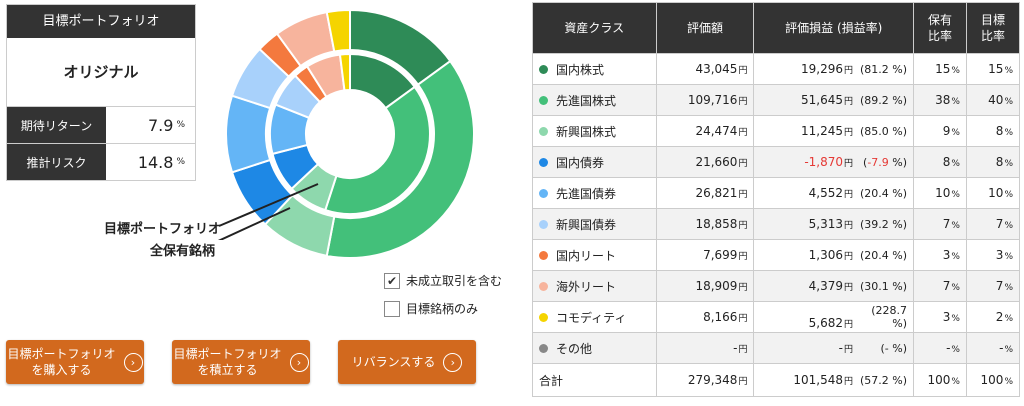 The width and height of the screenshot is (1024, 406). I want to click on valuation-cell: 24,474円, so click(705, 131).